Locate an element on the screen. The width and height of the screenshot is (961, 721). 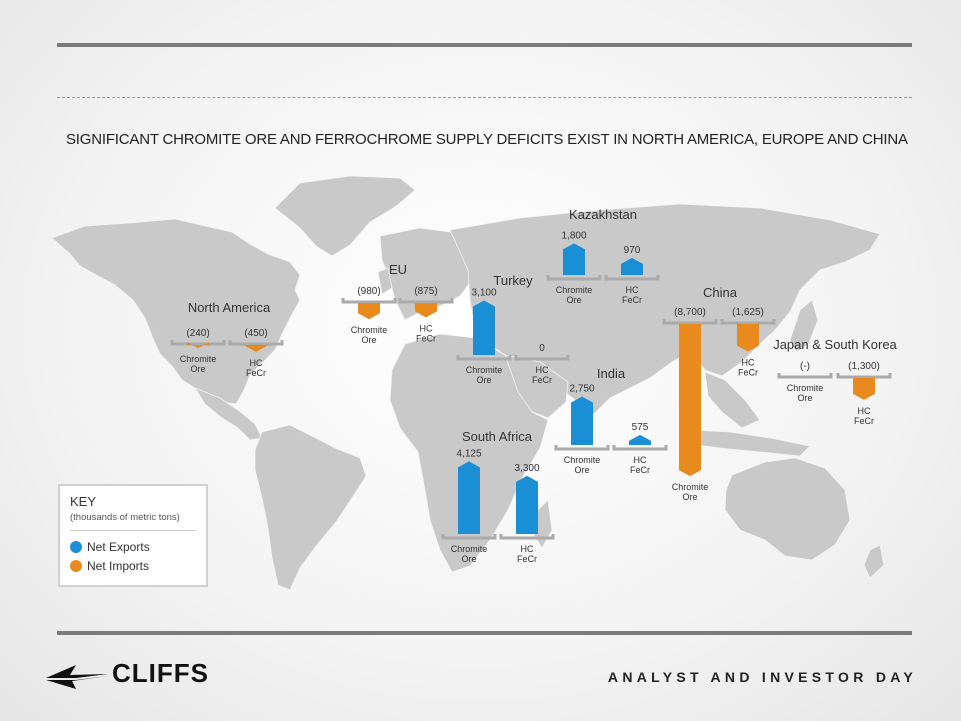
value-label-south-africa-hc-fecr: 3,300 is located at coordinates (526, 468).